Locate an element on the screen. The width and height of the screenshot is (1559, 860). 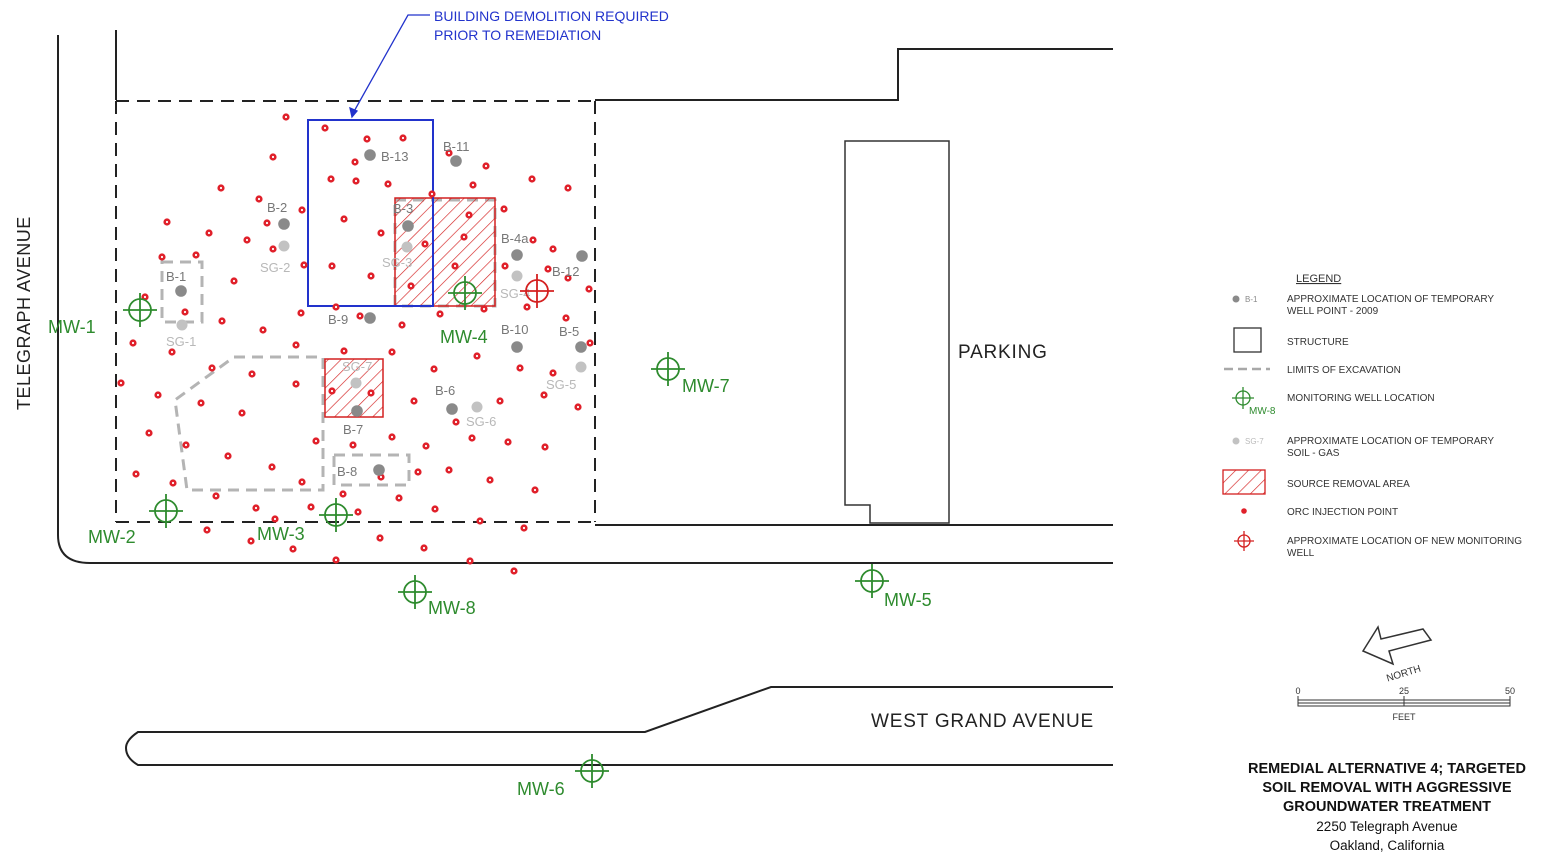
legend-source-removal-text: SOURCE REMOVAL AREA is located at coordinates (1348, 484).